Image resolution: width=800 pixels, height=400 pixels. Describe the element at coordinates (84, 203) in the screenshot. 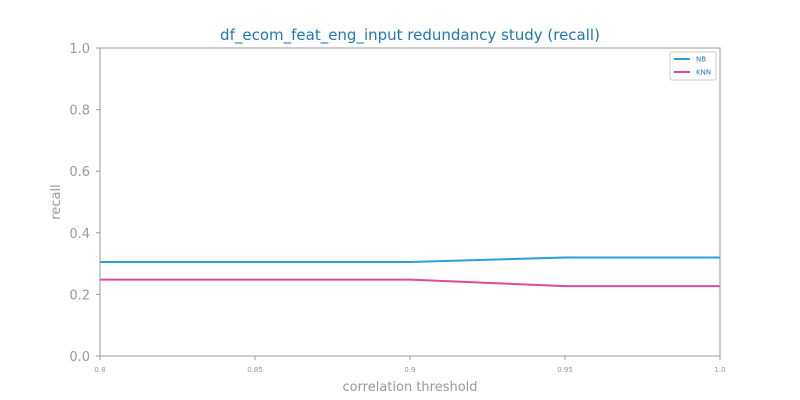

I see `y-axis-ticks: 0.0 0.2 0.4 0.6 0.8 1.0` at that location.